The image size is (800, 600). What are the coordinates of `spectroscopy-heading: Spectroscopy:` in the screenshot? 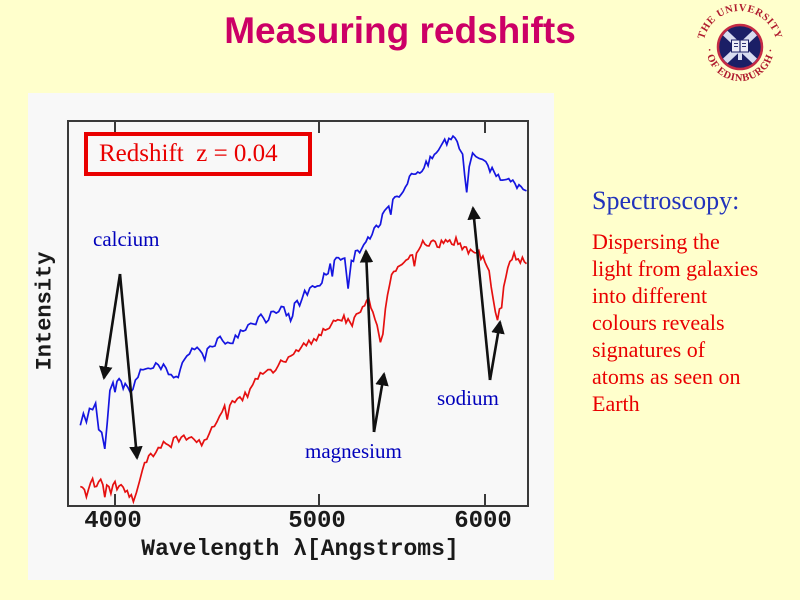 It's located at (666, 200).